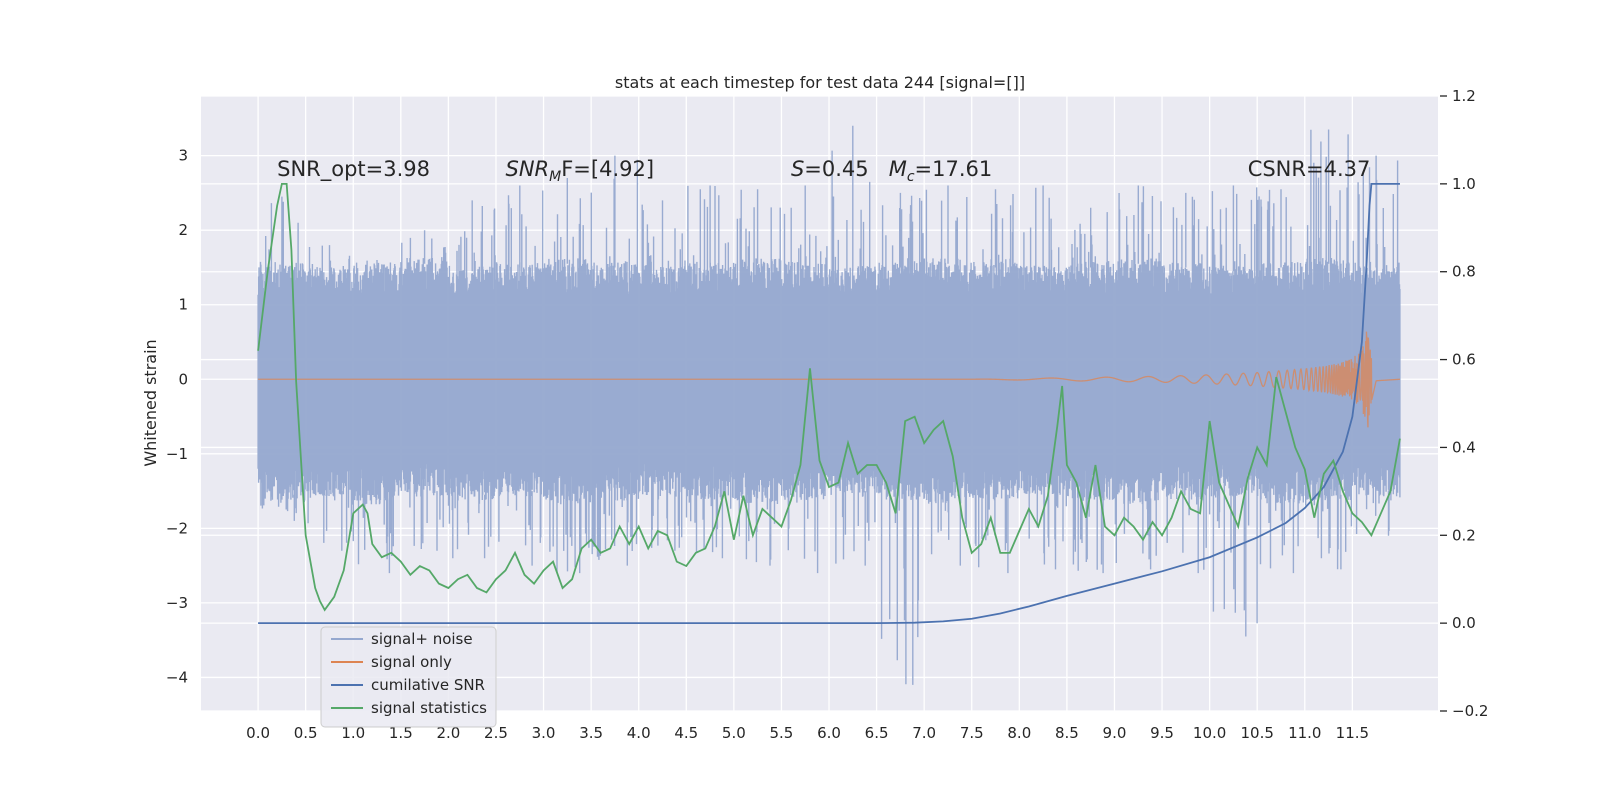 Image resolution: width=1600 pixels, height=804 pixels. I want to click on x-tick-label: 9.5, so click(1162, 733).